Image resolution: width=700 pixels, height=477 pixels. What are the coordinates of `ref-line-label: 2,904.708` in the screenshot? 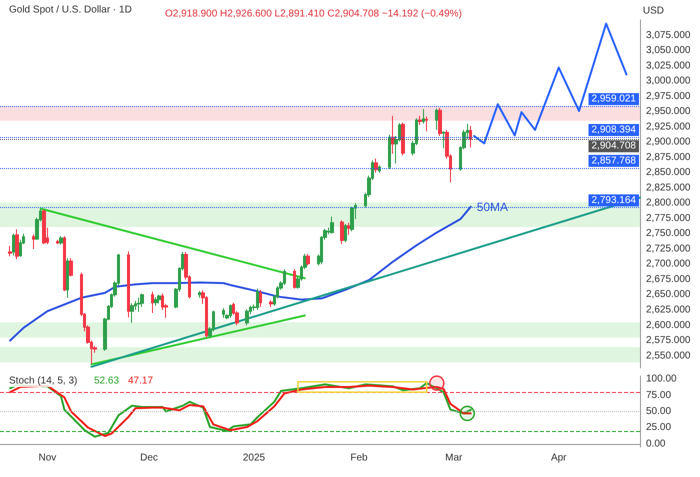 It's located at (614, 146).